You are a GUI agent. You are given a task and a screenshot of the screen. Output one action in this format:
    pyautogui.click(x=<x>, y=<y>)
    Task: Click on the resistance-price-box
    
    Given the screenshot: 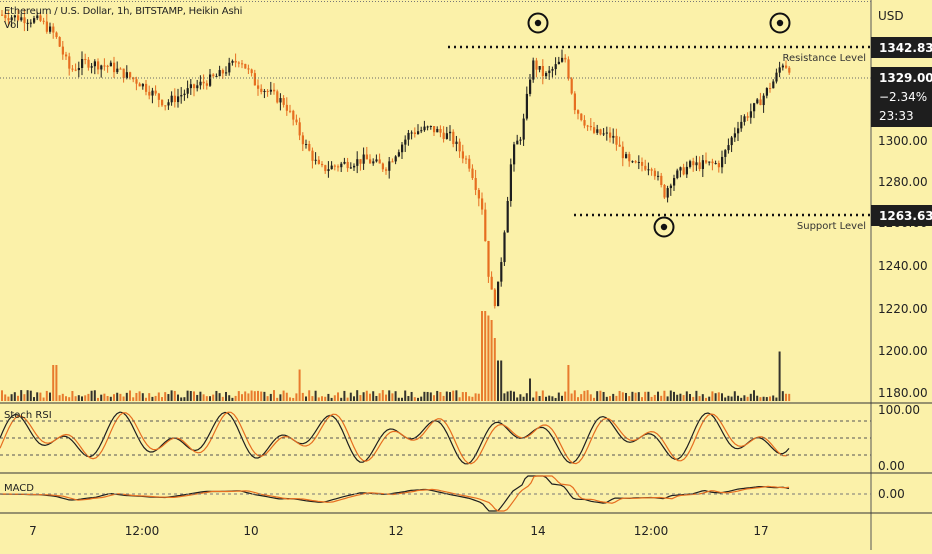 What is the action you would take?
    pyautogui.click(x=901, y=47)
    